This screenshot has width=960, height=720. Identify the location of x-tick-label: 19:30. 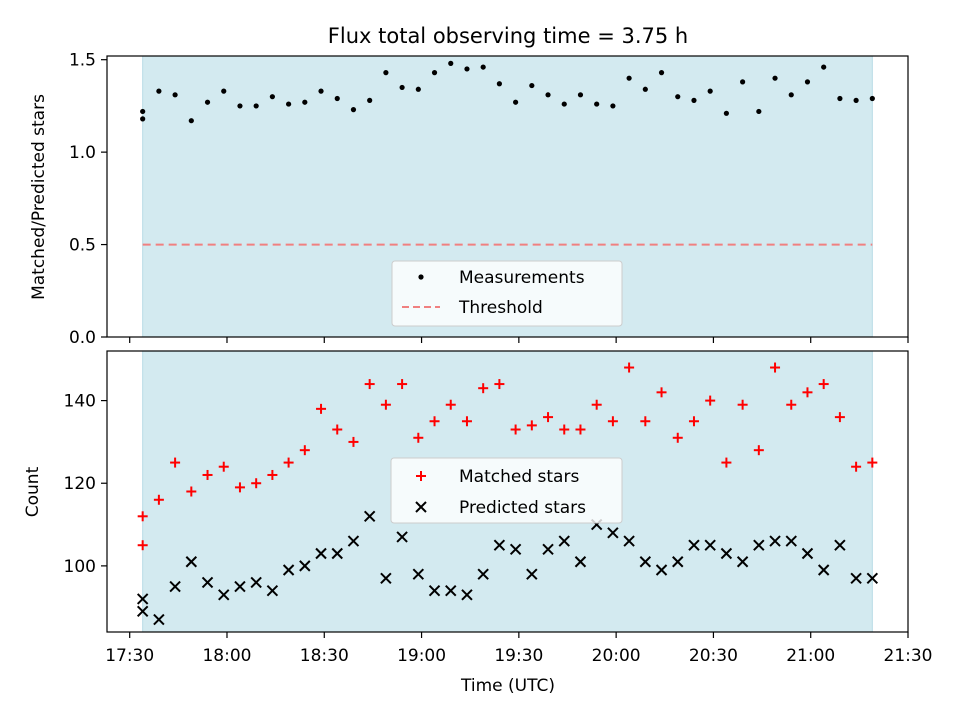
(518, 656).